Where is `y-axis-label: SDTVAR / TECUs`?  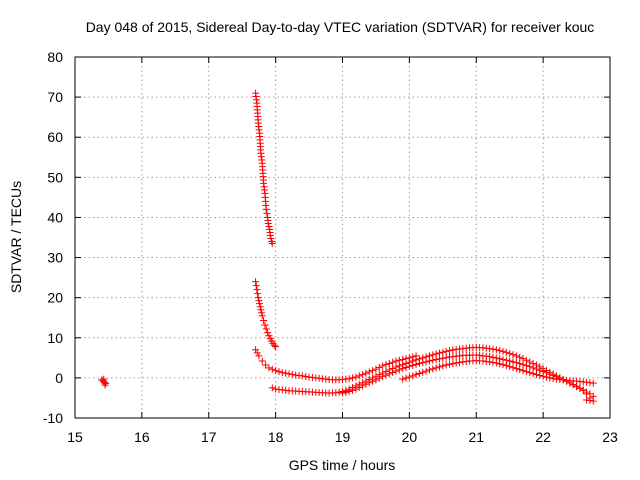
y-axis-label: SDTVAR / TECUs is located at coordinates (16, 237).